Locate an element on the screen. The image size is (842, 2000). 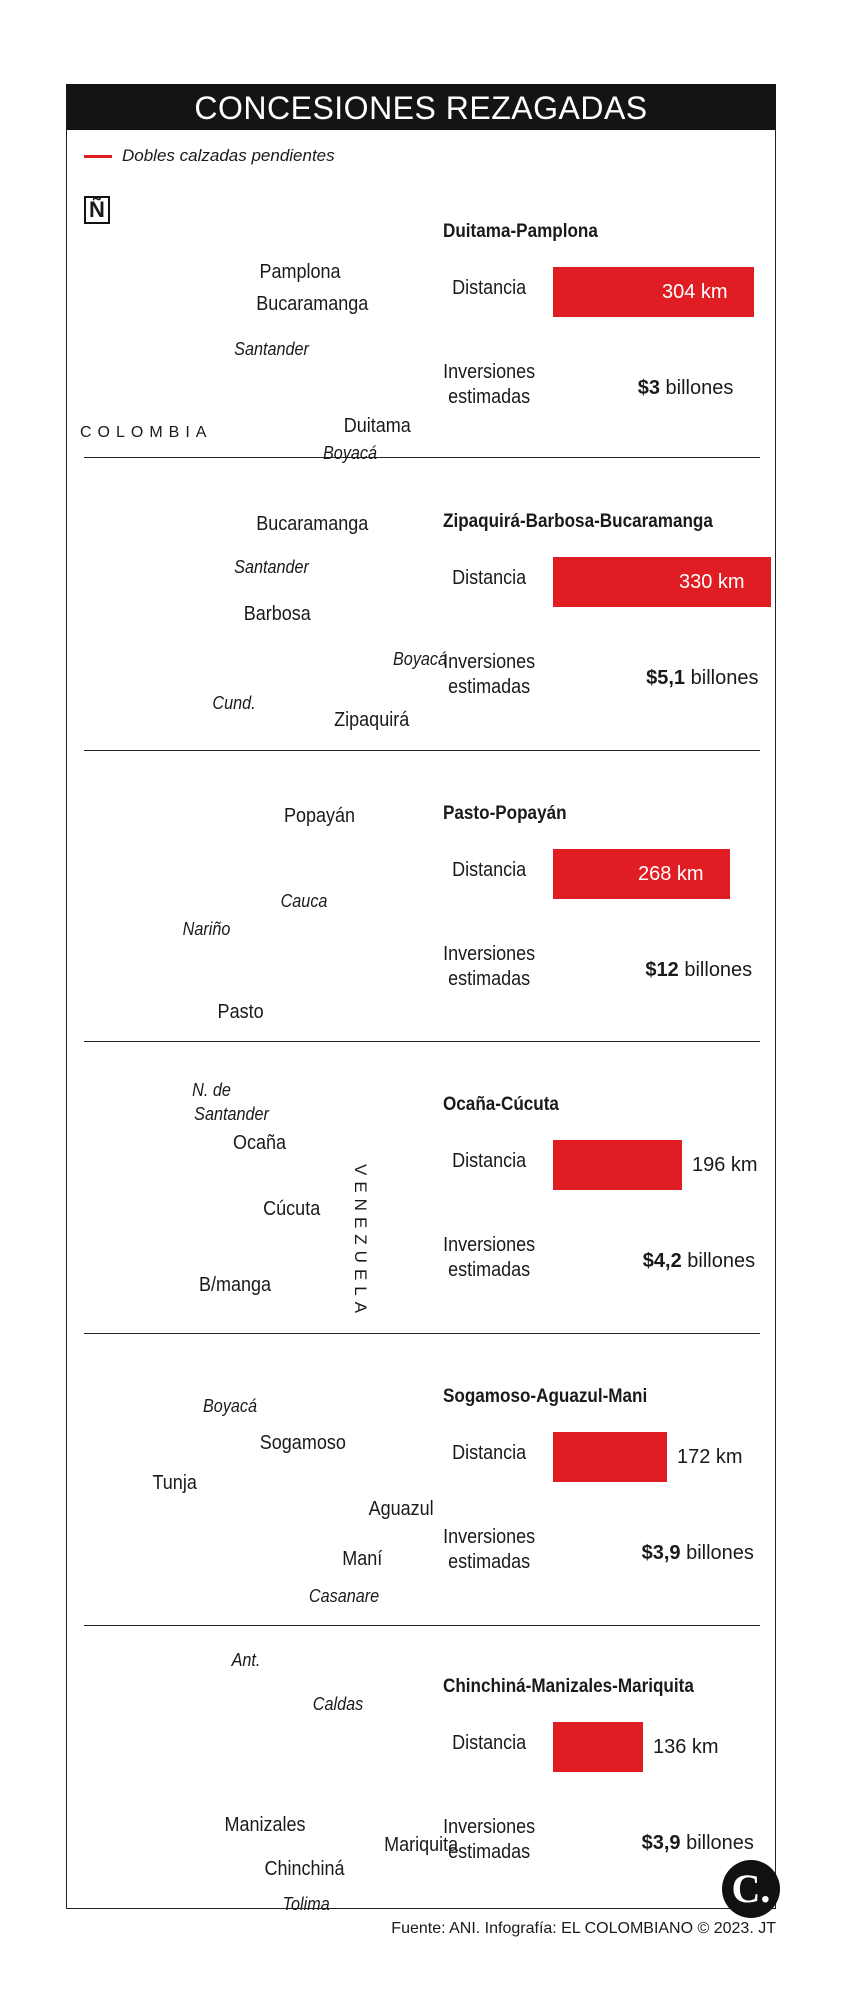
place-label: Pasto is located at coordinates (240, 1012).